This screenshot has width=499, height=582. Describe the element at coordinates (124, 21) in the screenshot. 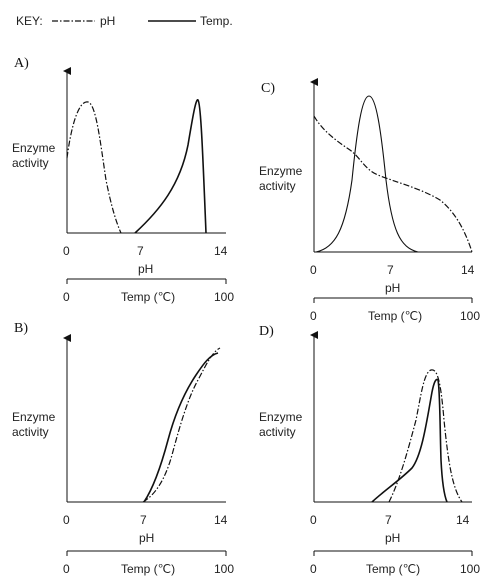

I see `key-legend: KEY: pH Temp.` at that location.